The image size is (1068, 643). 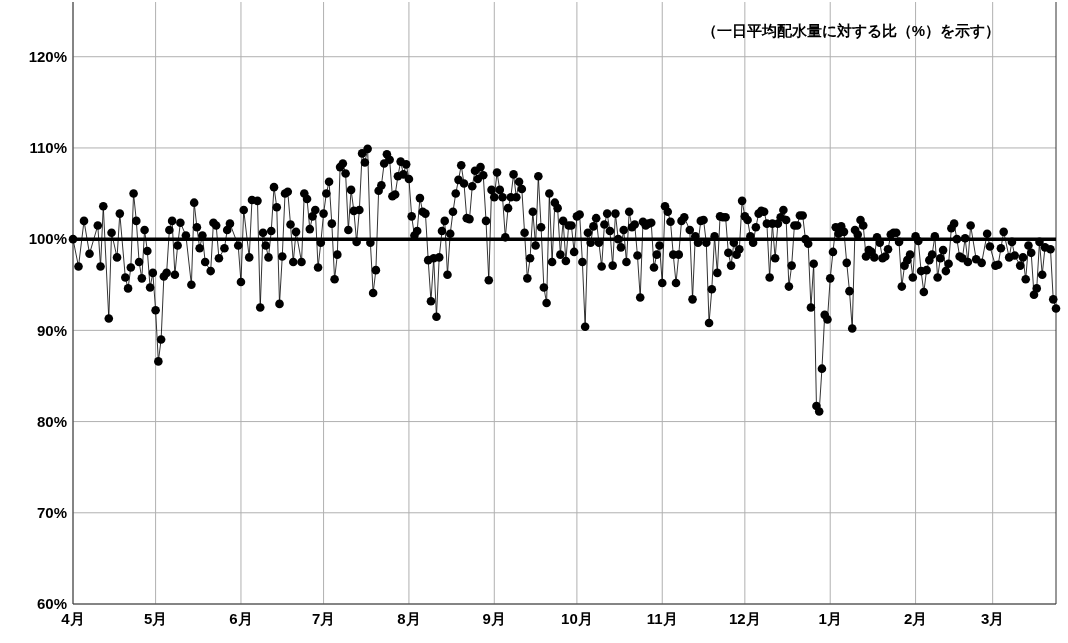 I want to click on x-tick-label: 6月, so click(x=241, y=618).